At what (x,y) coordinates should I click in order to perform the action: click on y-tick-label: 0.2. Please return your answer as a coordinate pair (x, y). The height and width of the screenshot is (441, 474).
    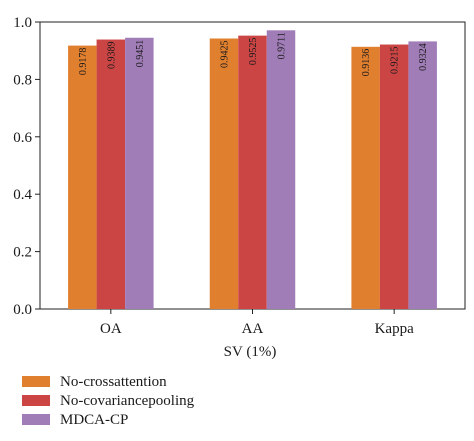
    Looking at the image, I should click on (22, 253).